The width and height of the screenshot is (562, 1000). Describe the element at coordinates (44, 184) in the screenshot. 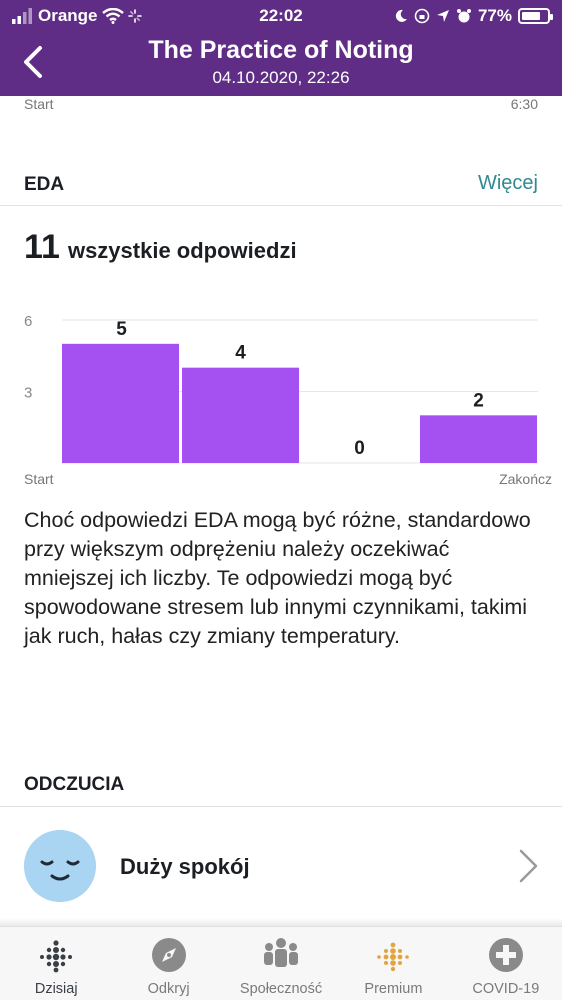

I see `eda-heading: EDA` at that location.